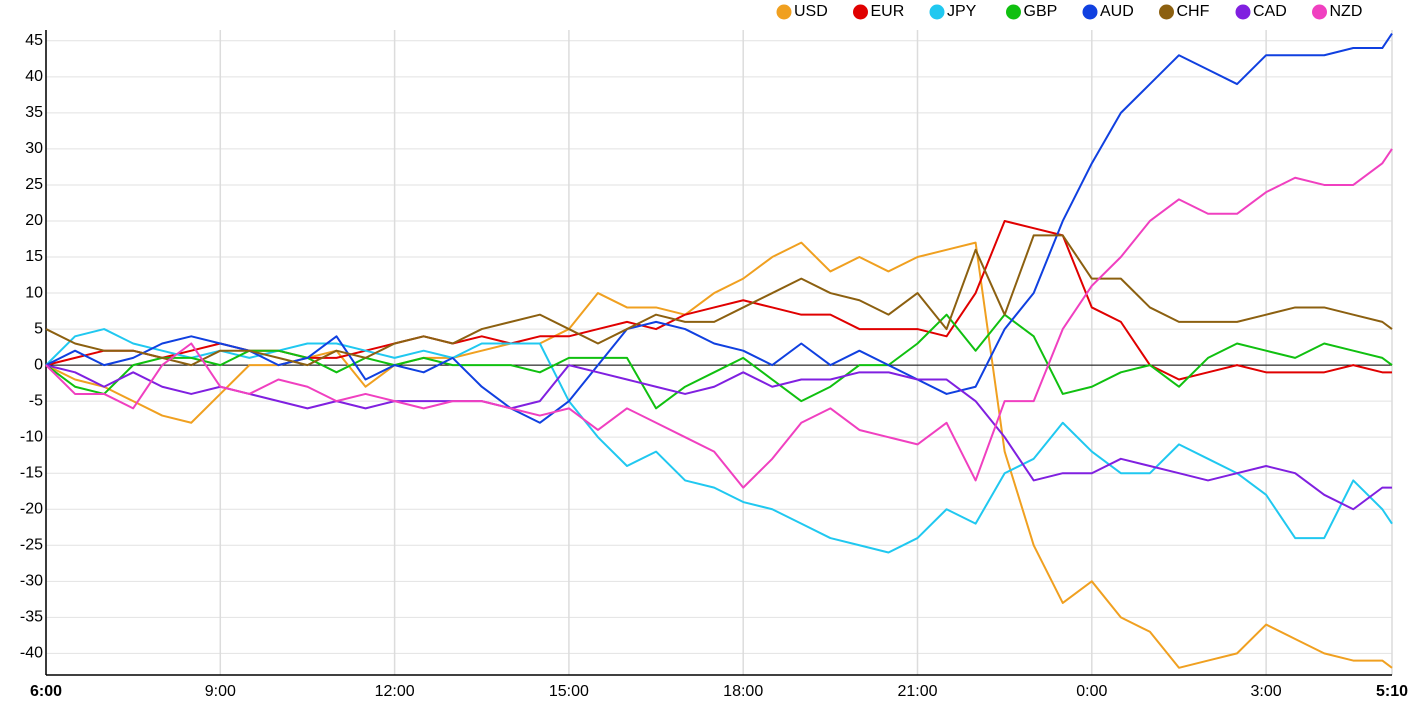  I want to click on legend-label: GBP, so click(1041, 11).